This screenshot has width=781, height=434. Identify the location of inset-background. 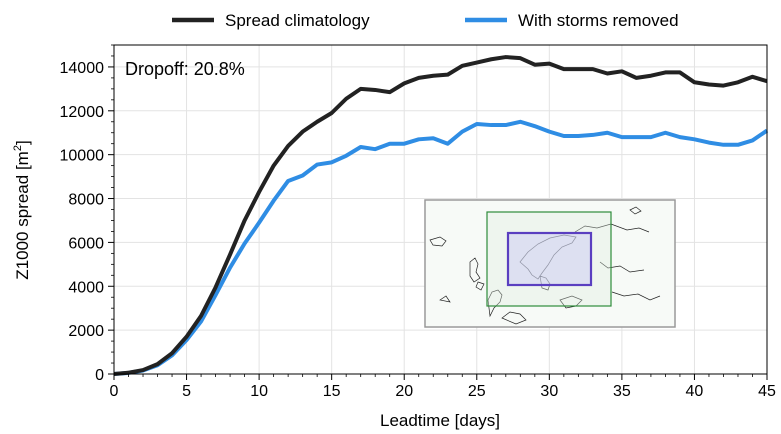
(550, 263).